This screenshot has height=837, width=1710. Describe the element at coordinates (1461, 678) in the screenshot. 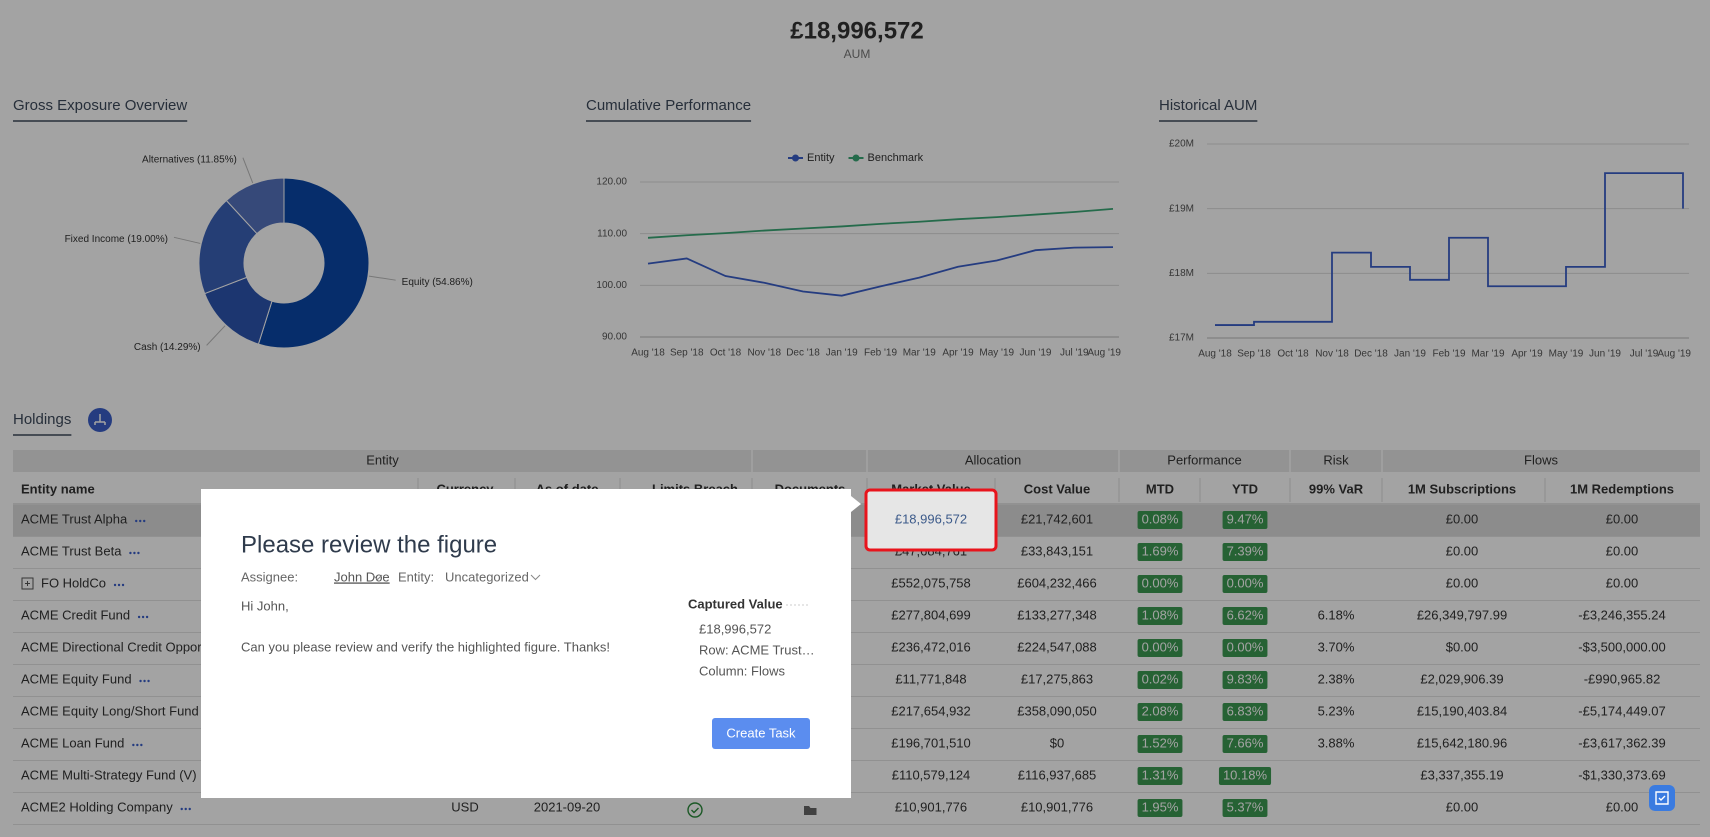

I see `cell-value: £2,029,906.39` at that location.